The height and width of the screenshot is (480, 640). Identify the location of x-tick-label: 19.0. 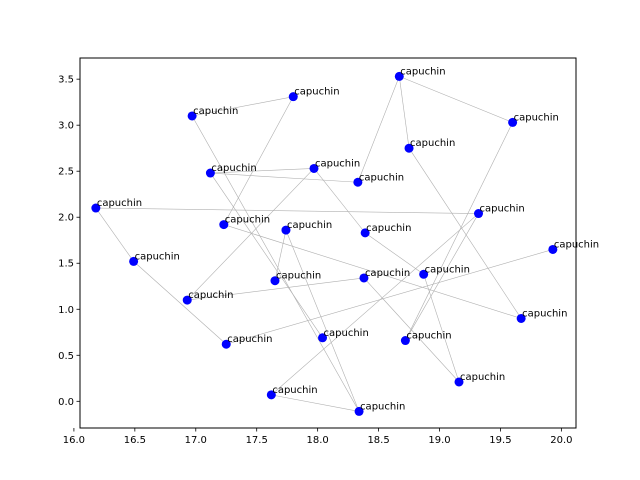
(439, 440).